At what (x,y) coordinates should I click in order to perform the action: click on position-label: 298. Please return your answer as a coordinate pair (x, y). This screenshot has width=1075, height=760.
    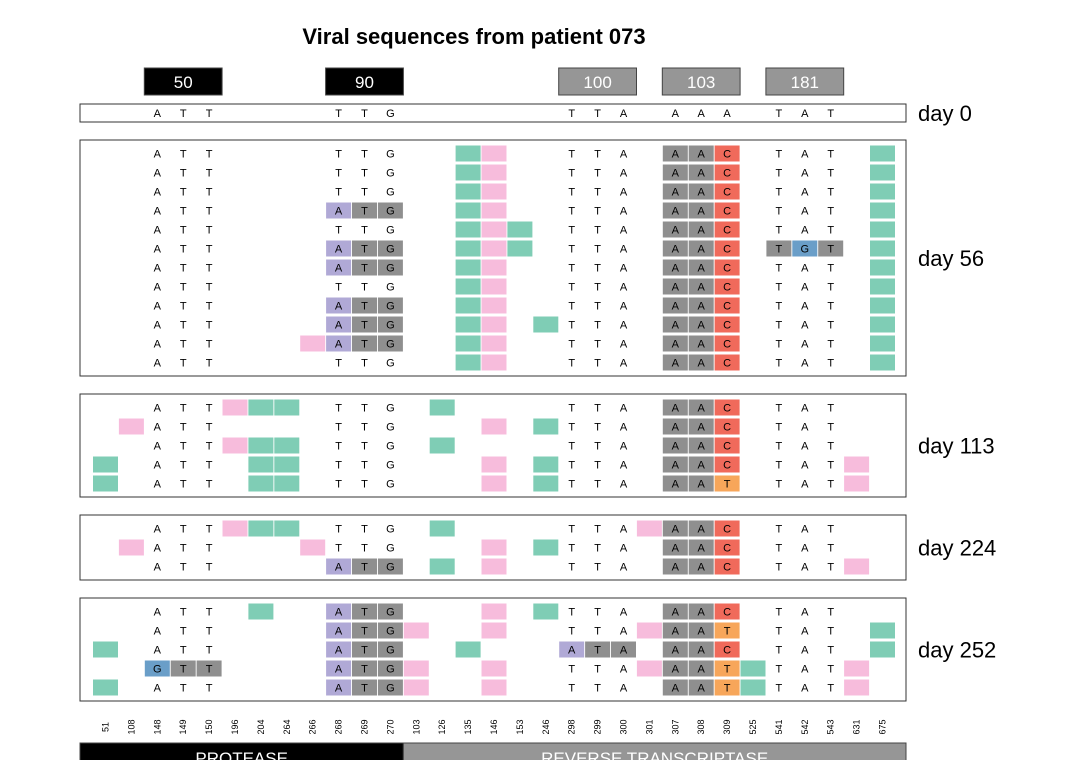
    Looking at the image, I should click on (572, 726).